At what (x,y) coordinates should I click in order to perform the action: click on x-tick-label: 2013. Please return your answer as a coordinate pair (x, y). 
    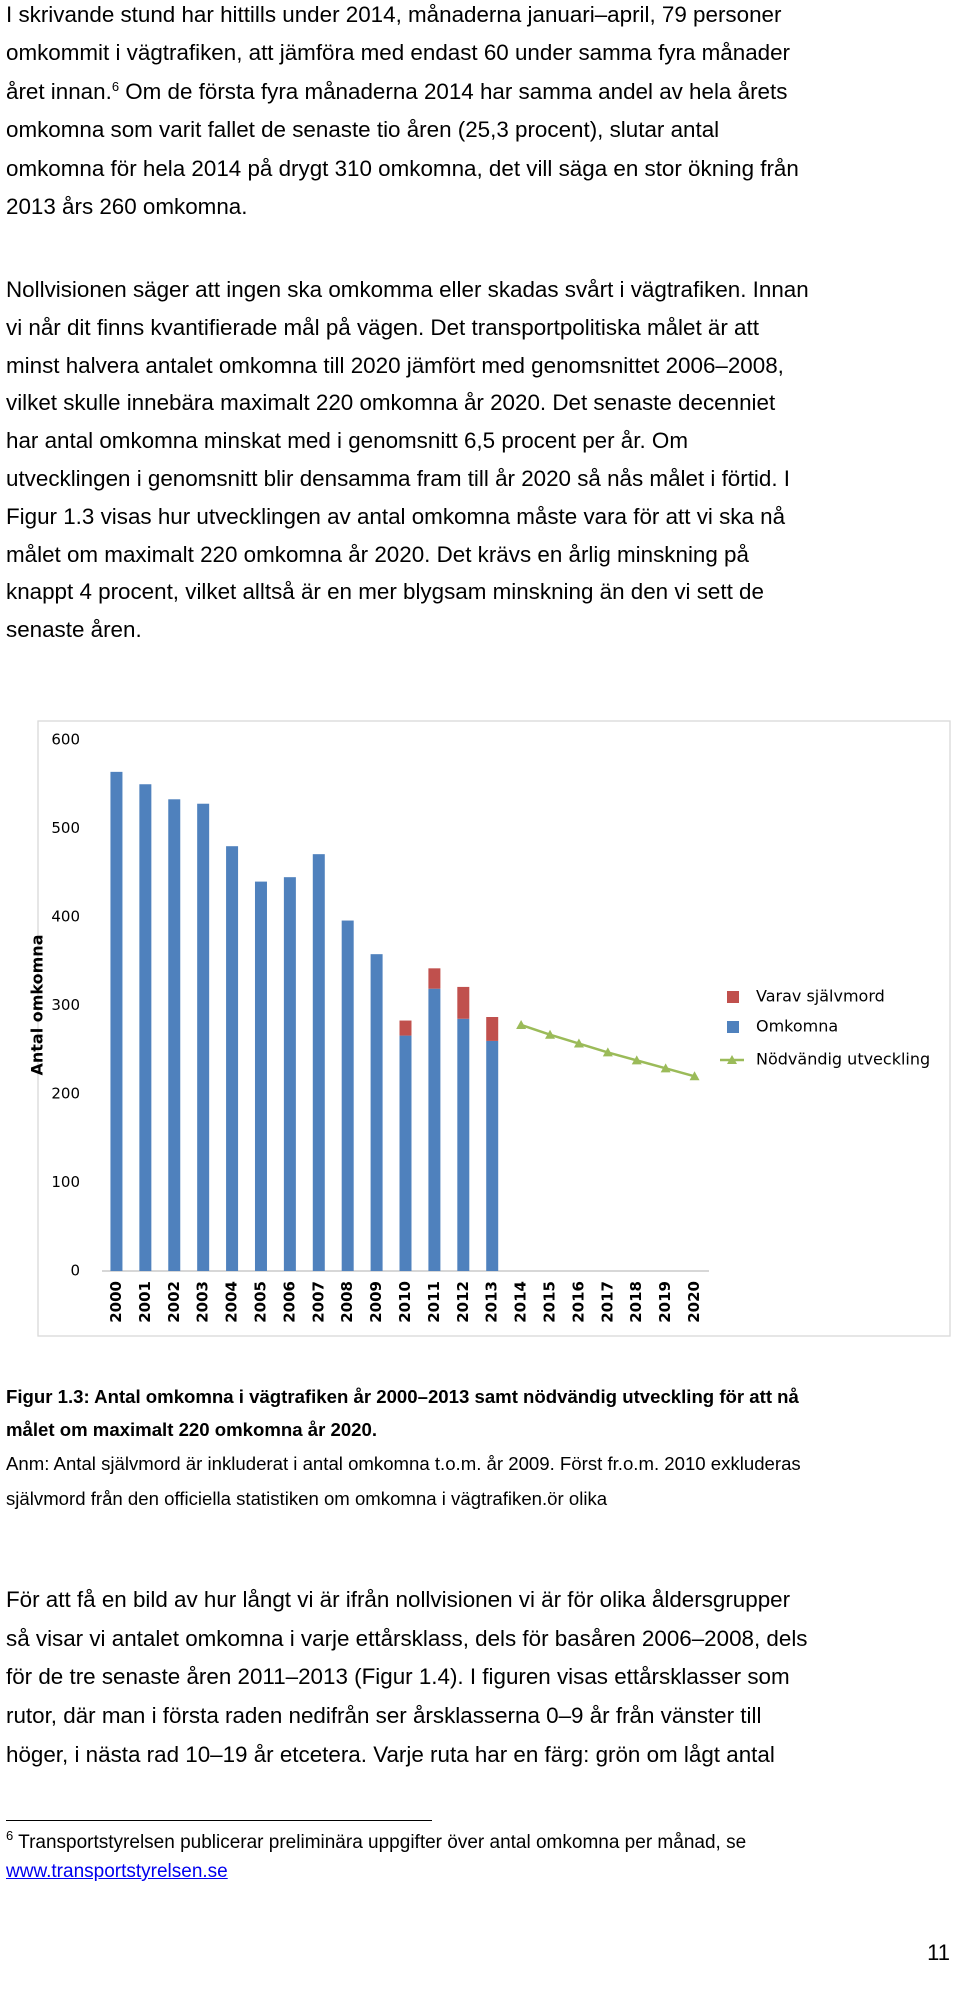
    Looking at the image, I should click on (492, 1302).